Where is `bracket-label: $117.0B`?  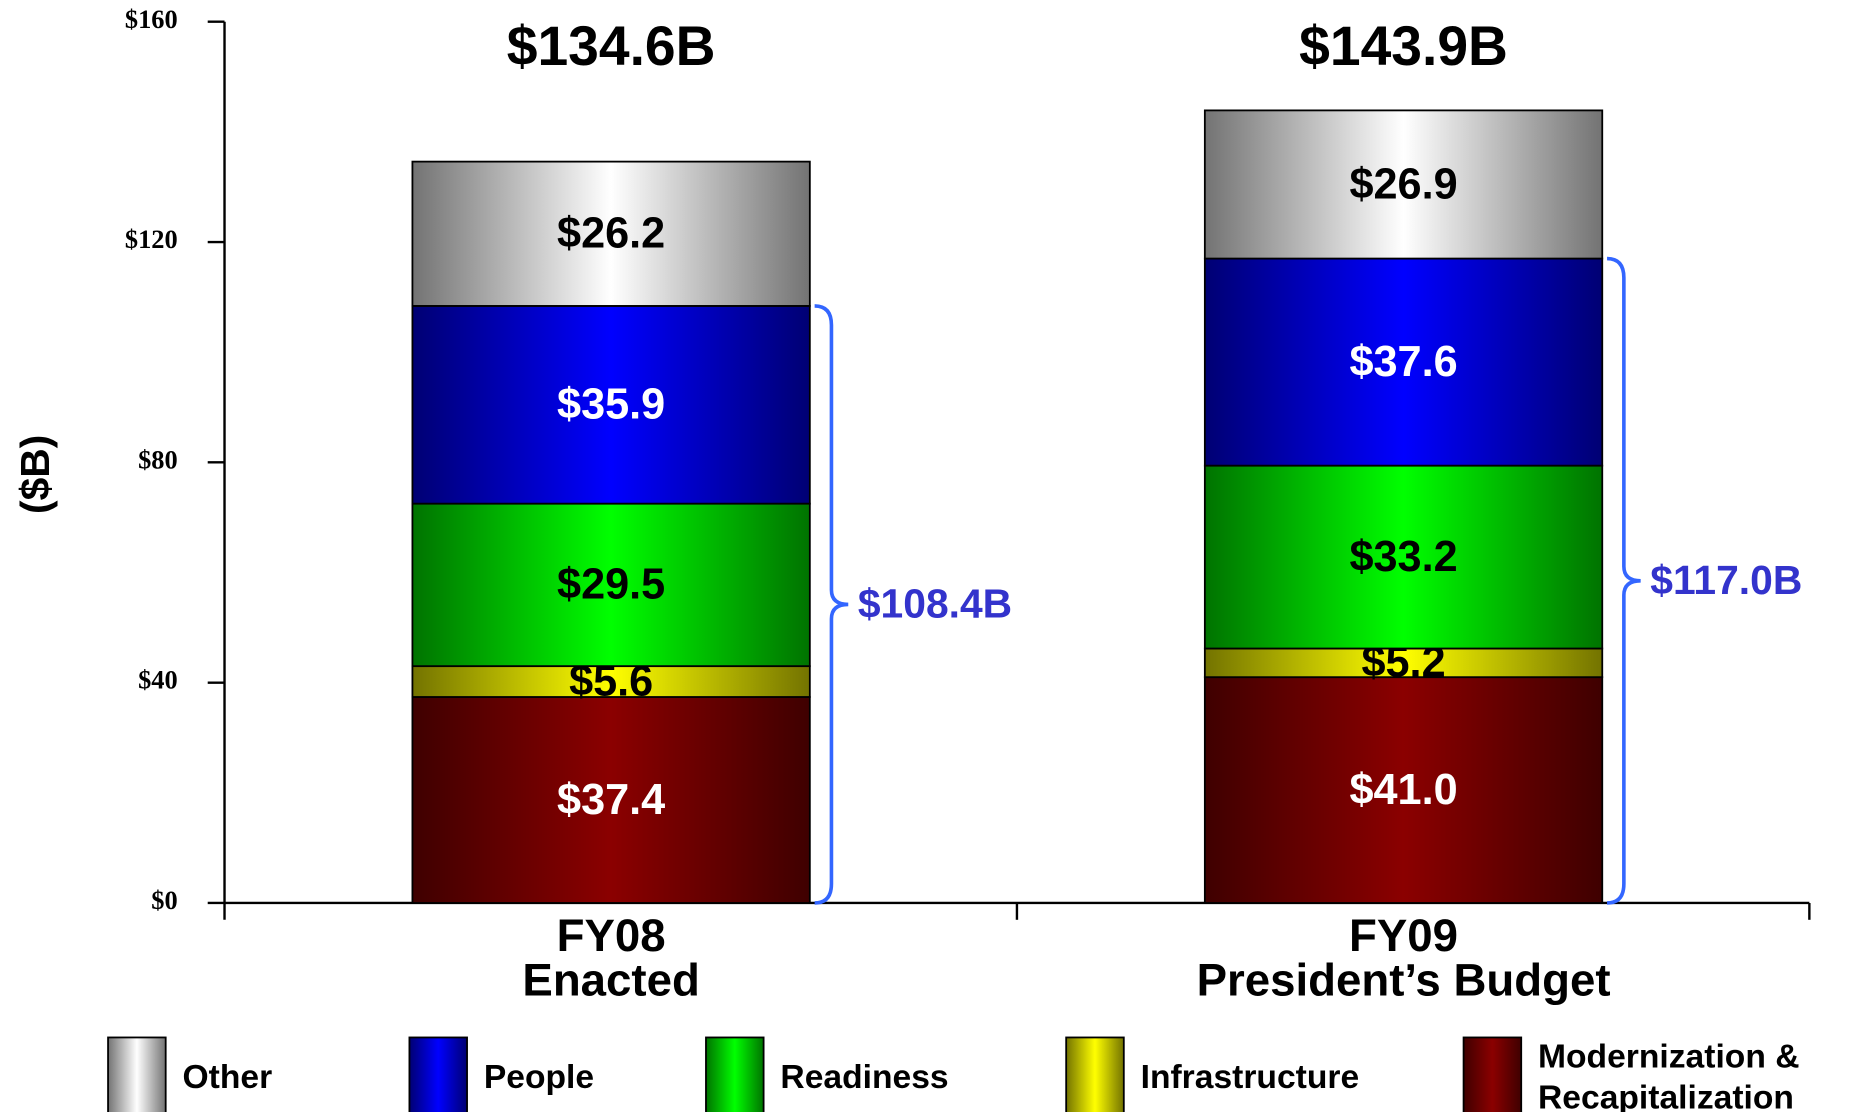 bracket-label: $117.0B is located at coordinates (1726, 580).